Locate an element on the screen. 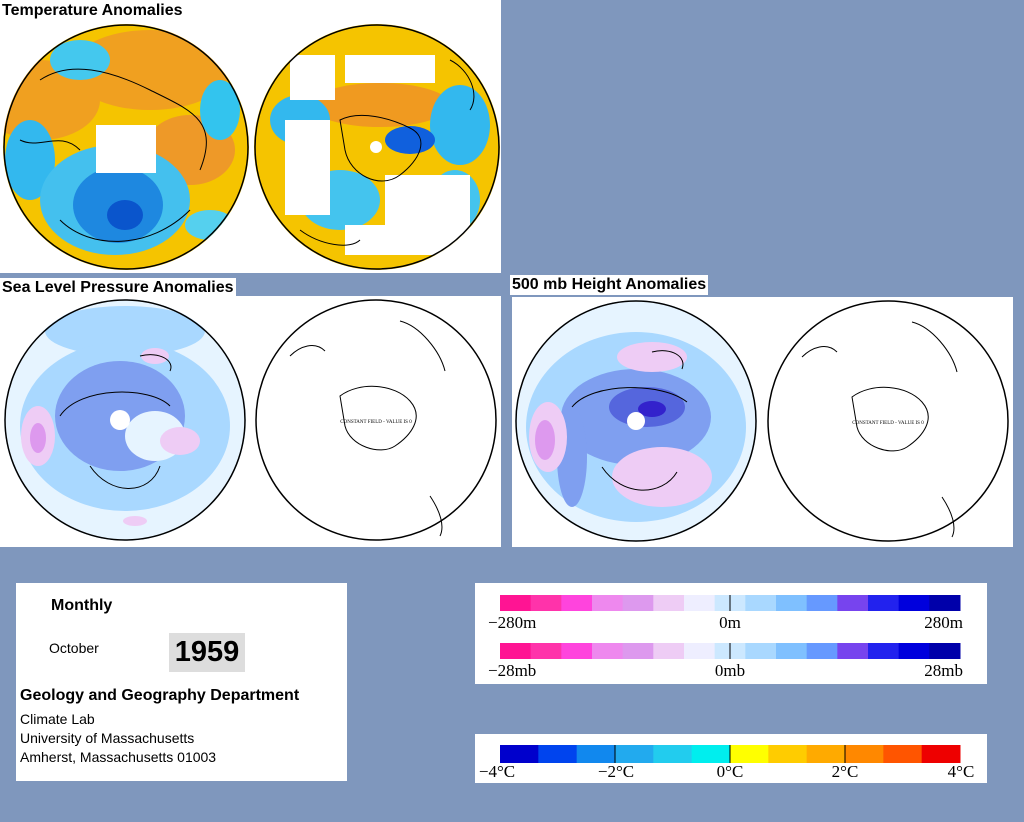 This screenshot has width=1024, height=822. month-label: October is located at coordinates (74, 648).